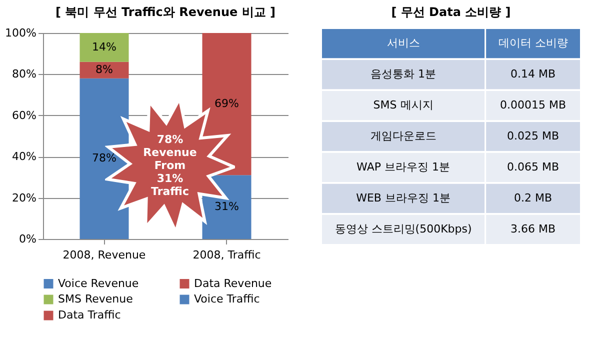  Describe the element at coordinates (403, 197) in the screenshot. I see `category-label: WEB 브라우징 1분` at that location.